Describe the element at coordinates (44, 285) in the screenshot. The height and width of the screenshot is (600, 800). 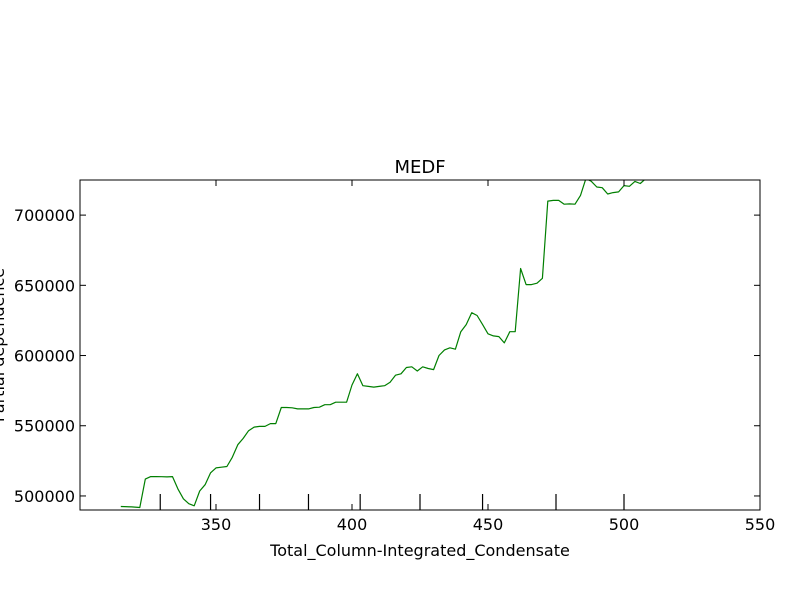
I see `y-tick-label: 650000` at that location.